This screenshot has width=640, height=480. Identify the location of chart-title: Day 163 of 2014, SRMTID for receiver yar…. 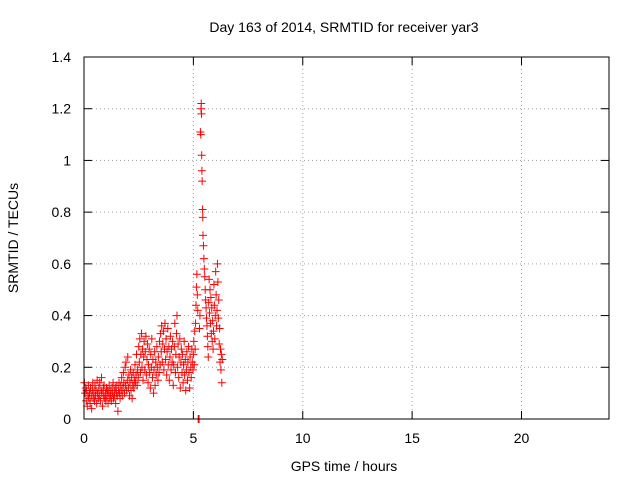
(343, 27).